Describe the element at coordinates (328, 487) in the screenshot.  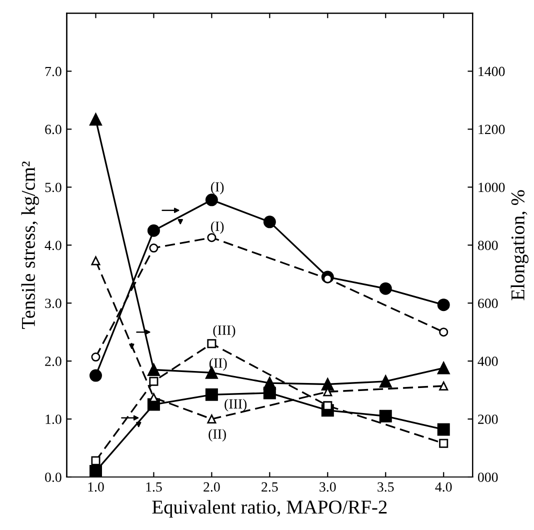
I see `x-tick-label: 3.0` at that location.